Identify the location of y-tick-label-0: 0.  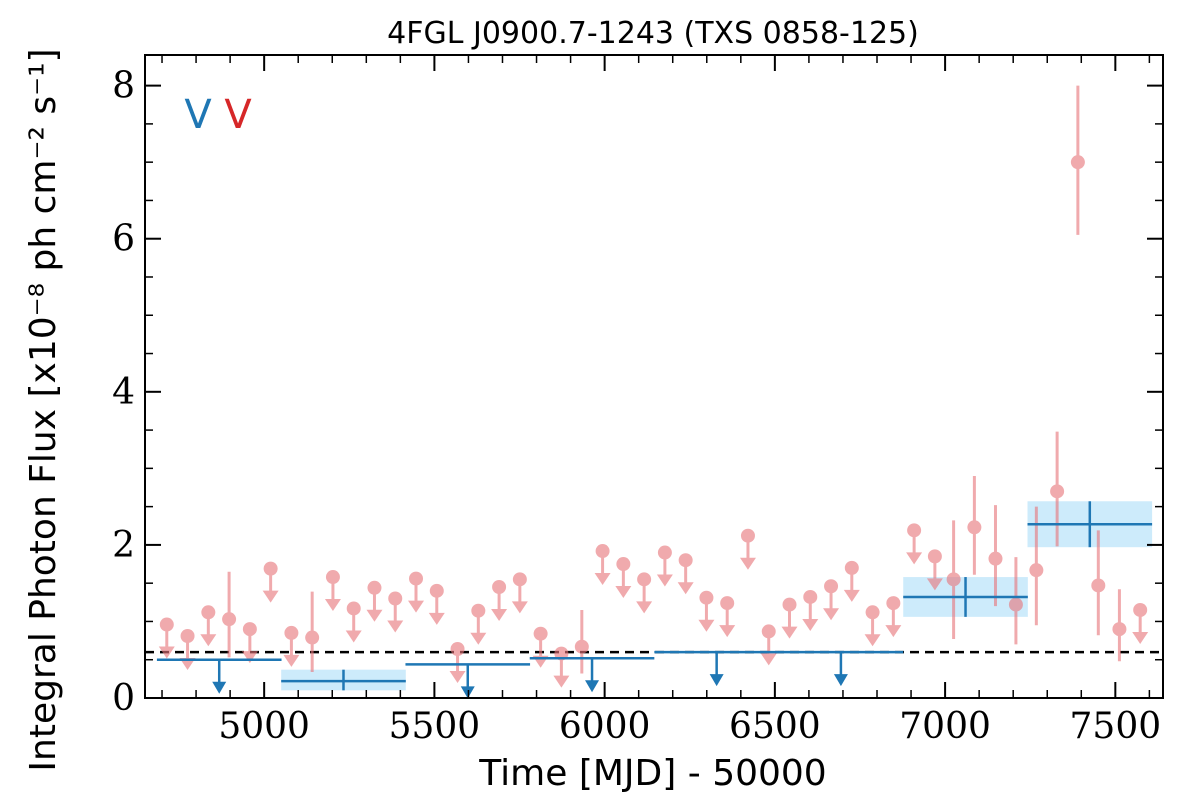
(123, 698).